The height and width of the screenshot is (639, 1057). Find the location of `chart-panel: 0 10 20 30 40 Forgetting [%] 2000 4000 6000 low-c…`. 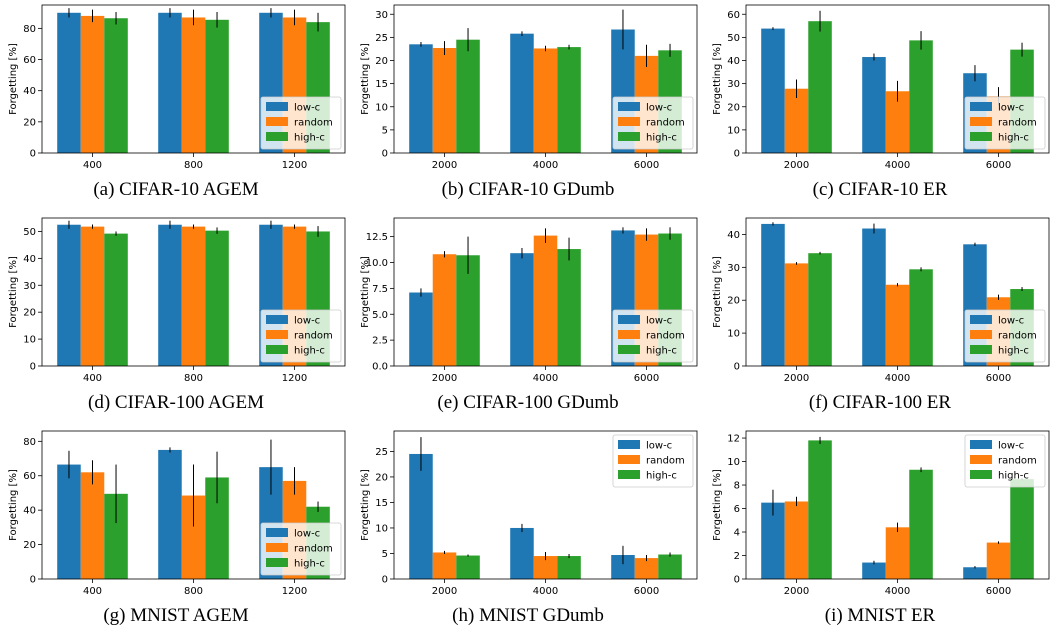

chart-panel: 0 10 20 30 40 Forgetting [%] 2000 4000 6000 low-c… is located at coordinates (880, 319).